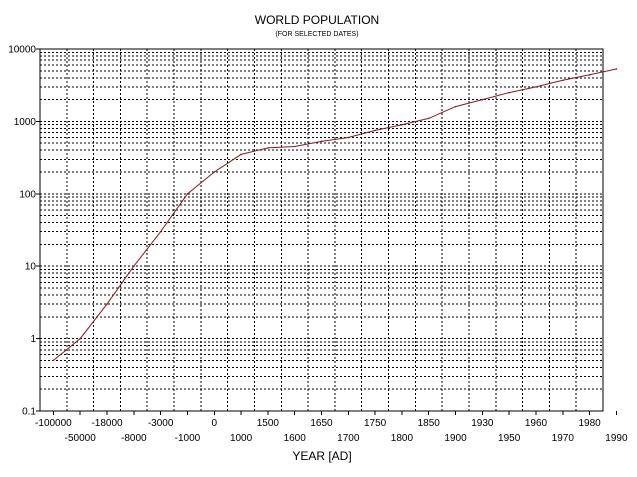  Describe the element at coordinates (53, 423) in the screenshot. I see `x-tick-label: -100000` at that location.